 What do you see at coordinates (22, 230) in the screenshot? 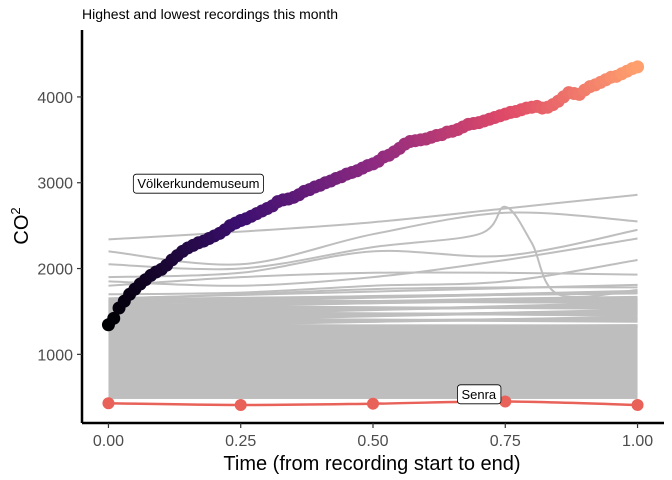
I see `y-axis-title-main: CO` at bounding box center [22, 230].